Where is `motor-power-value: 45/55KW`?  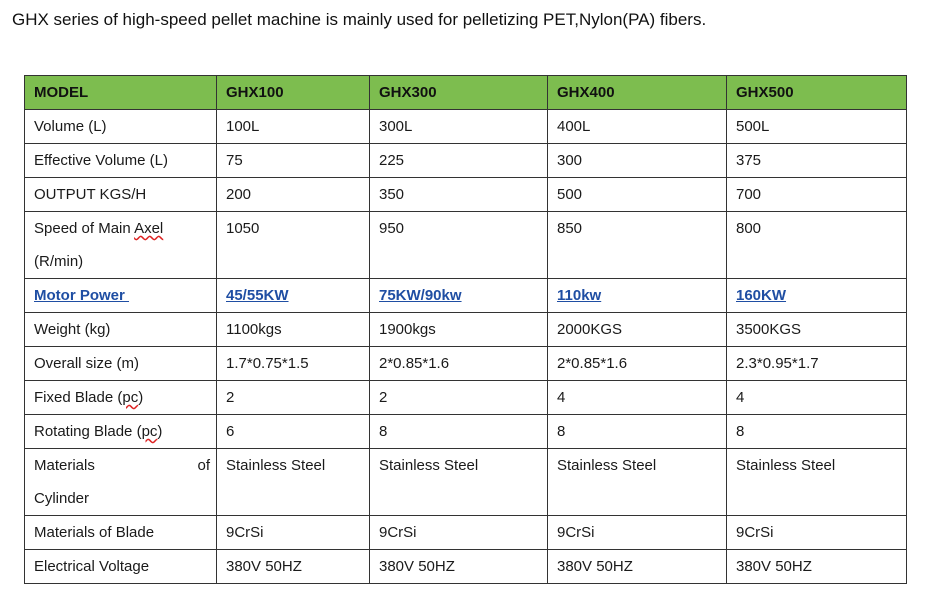
motor-power-value: 45/55KW is located at coordinates (257, 295).